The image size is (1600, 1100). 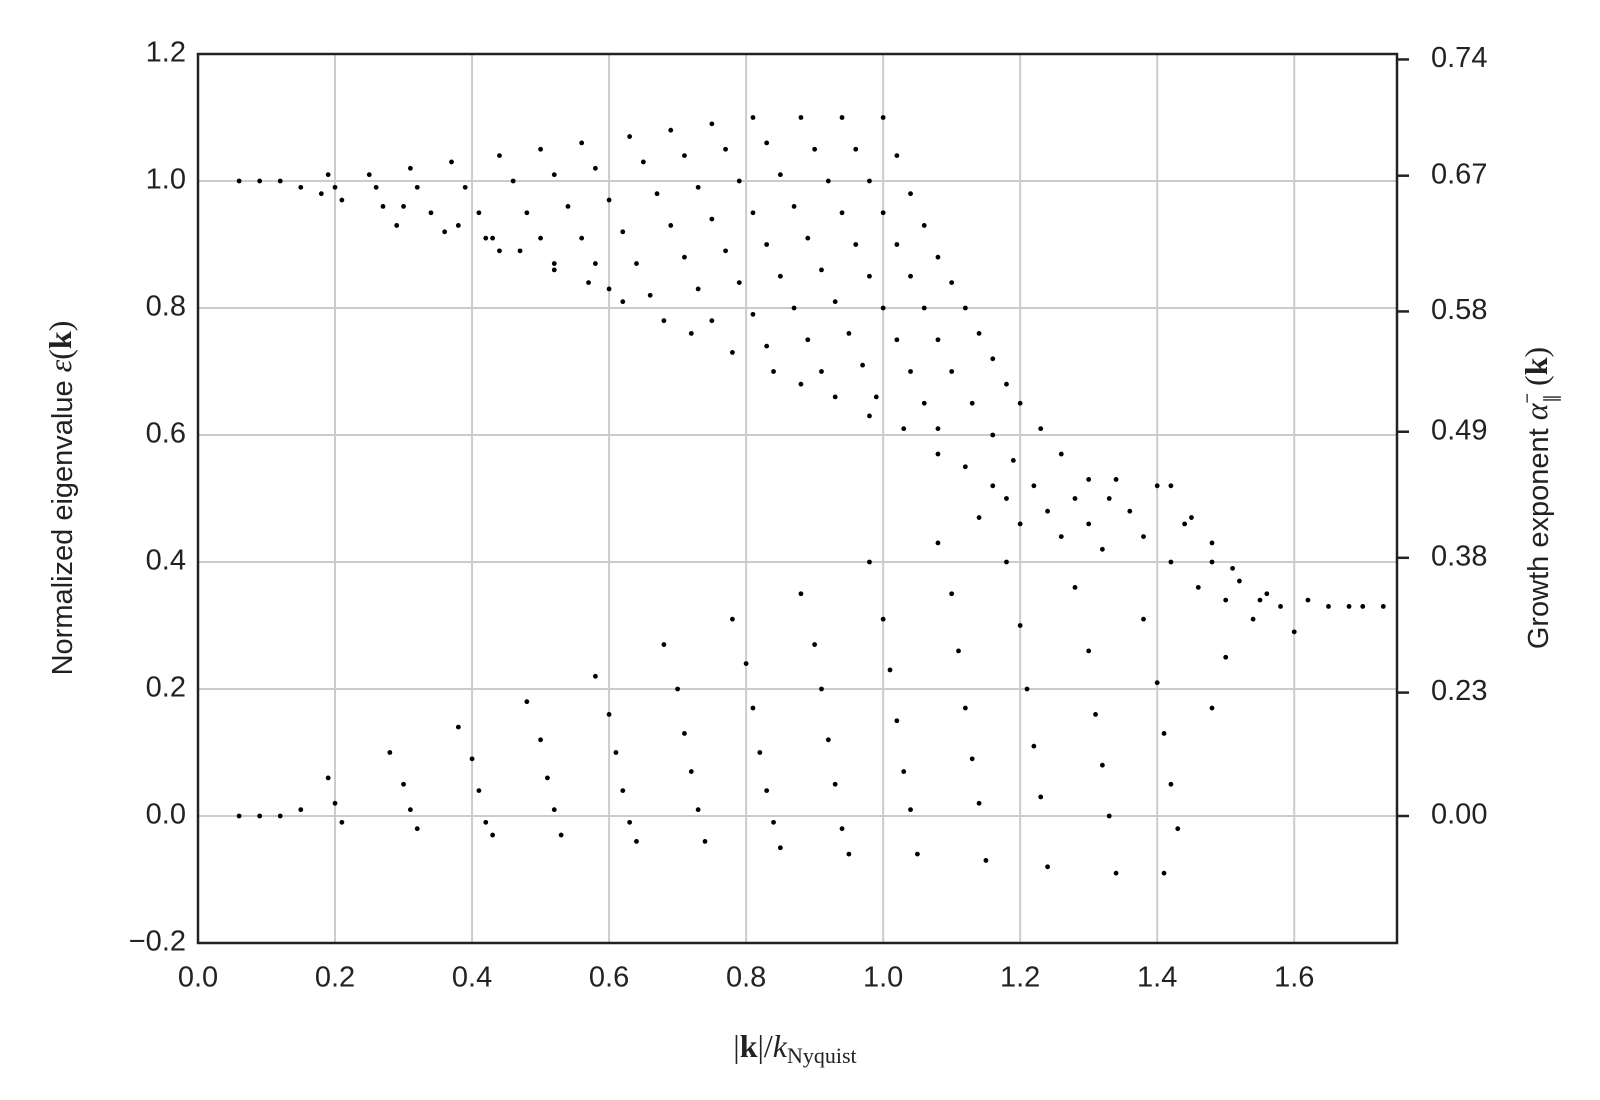 I want to click on y2-tick-label: 0.67, so click(x=1459, y=174).